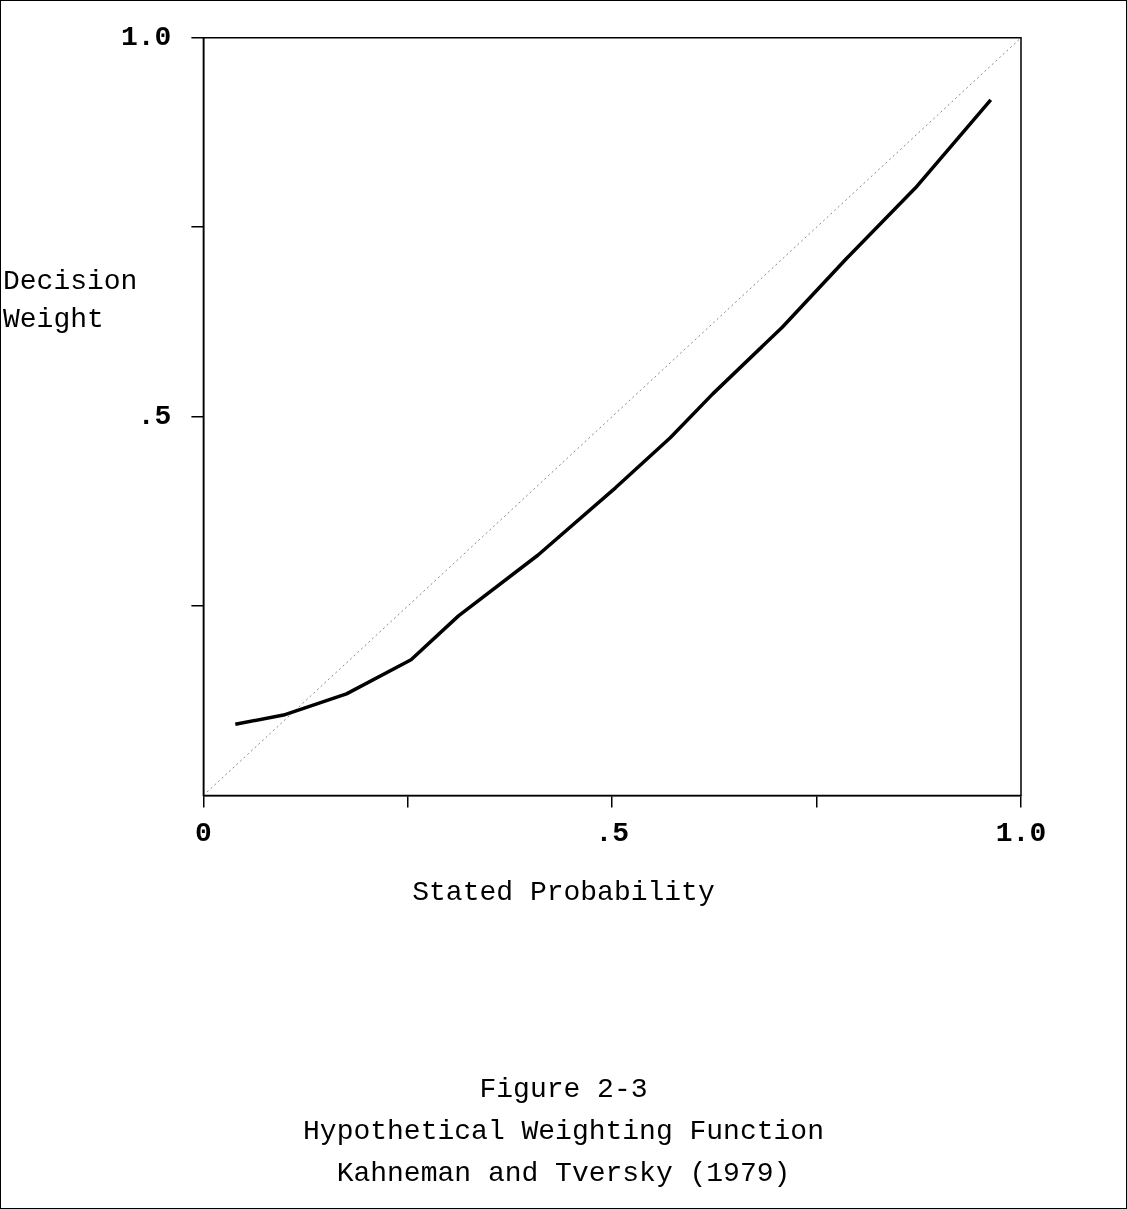 This screenshot has width=1127, height=1209. What do you see at coordinates (563, 1090) in the screenshot?
I see `text: Figure 2-3` at bounding box center [563, 1090].